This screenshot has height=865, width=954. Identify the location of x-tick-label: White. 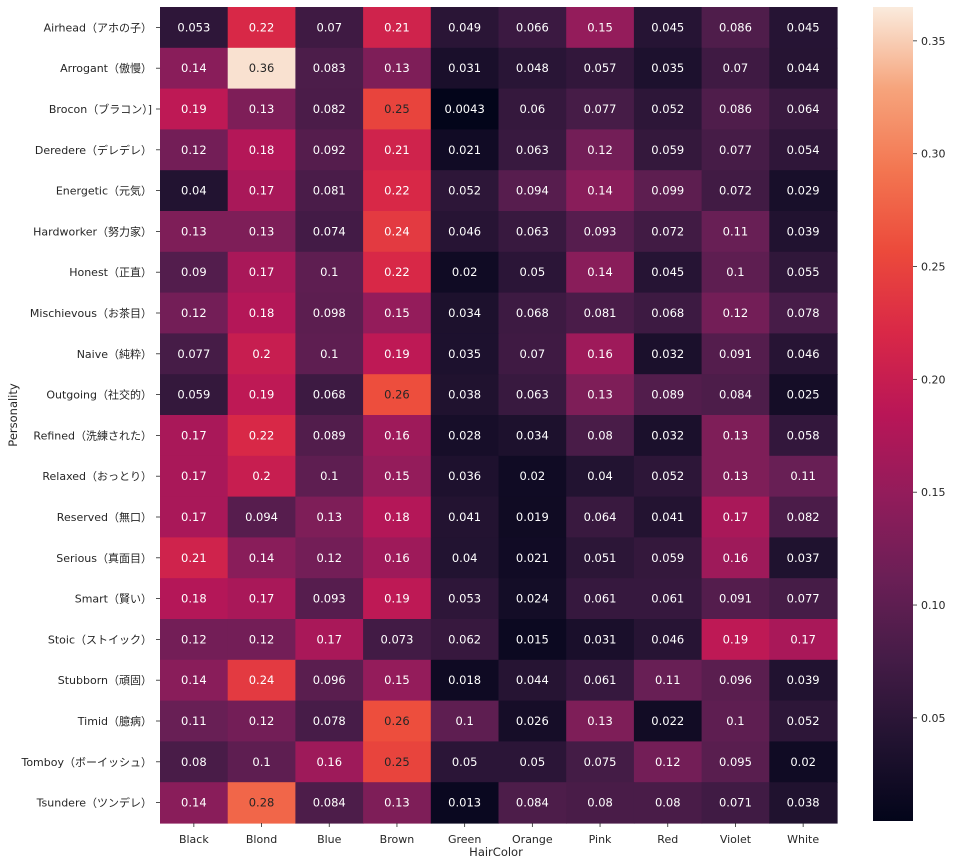
(803, 839).